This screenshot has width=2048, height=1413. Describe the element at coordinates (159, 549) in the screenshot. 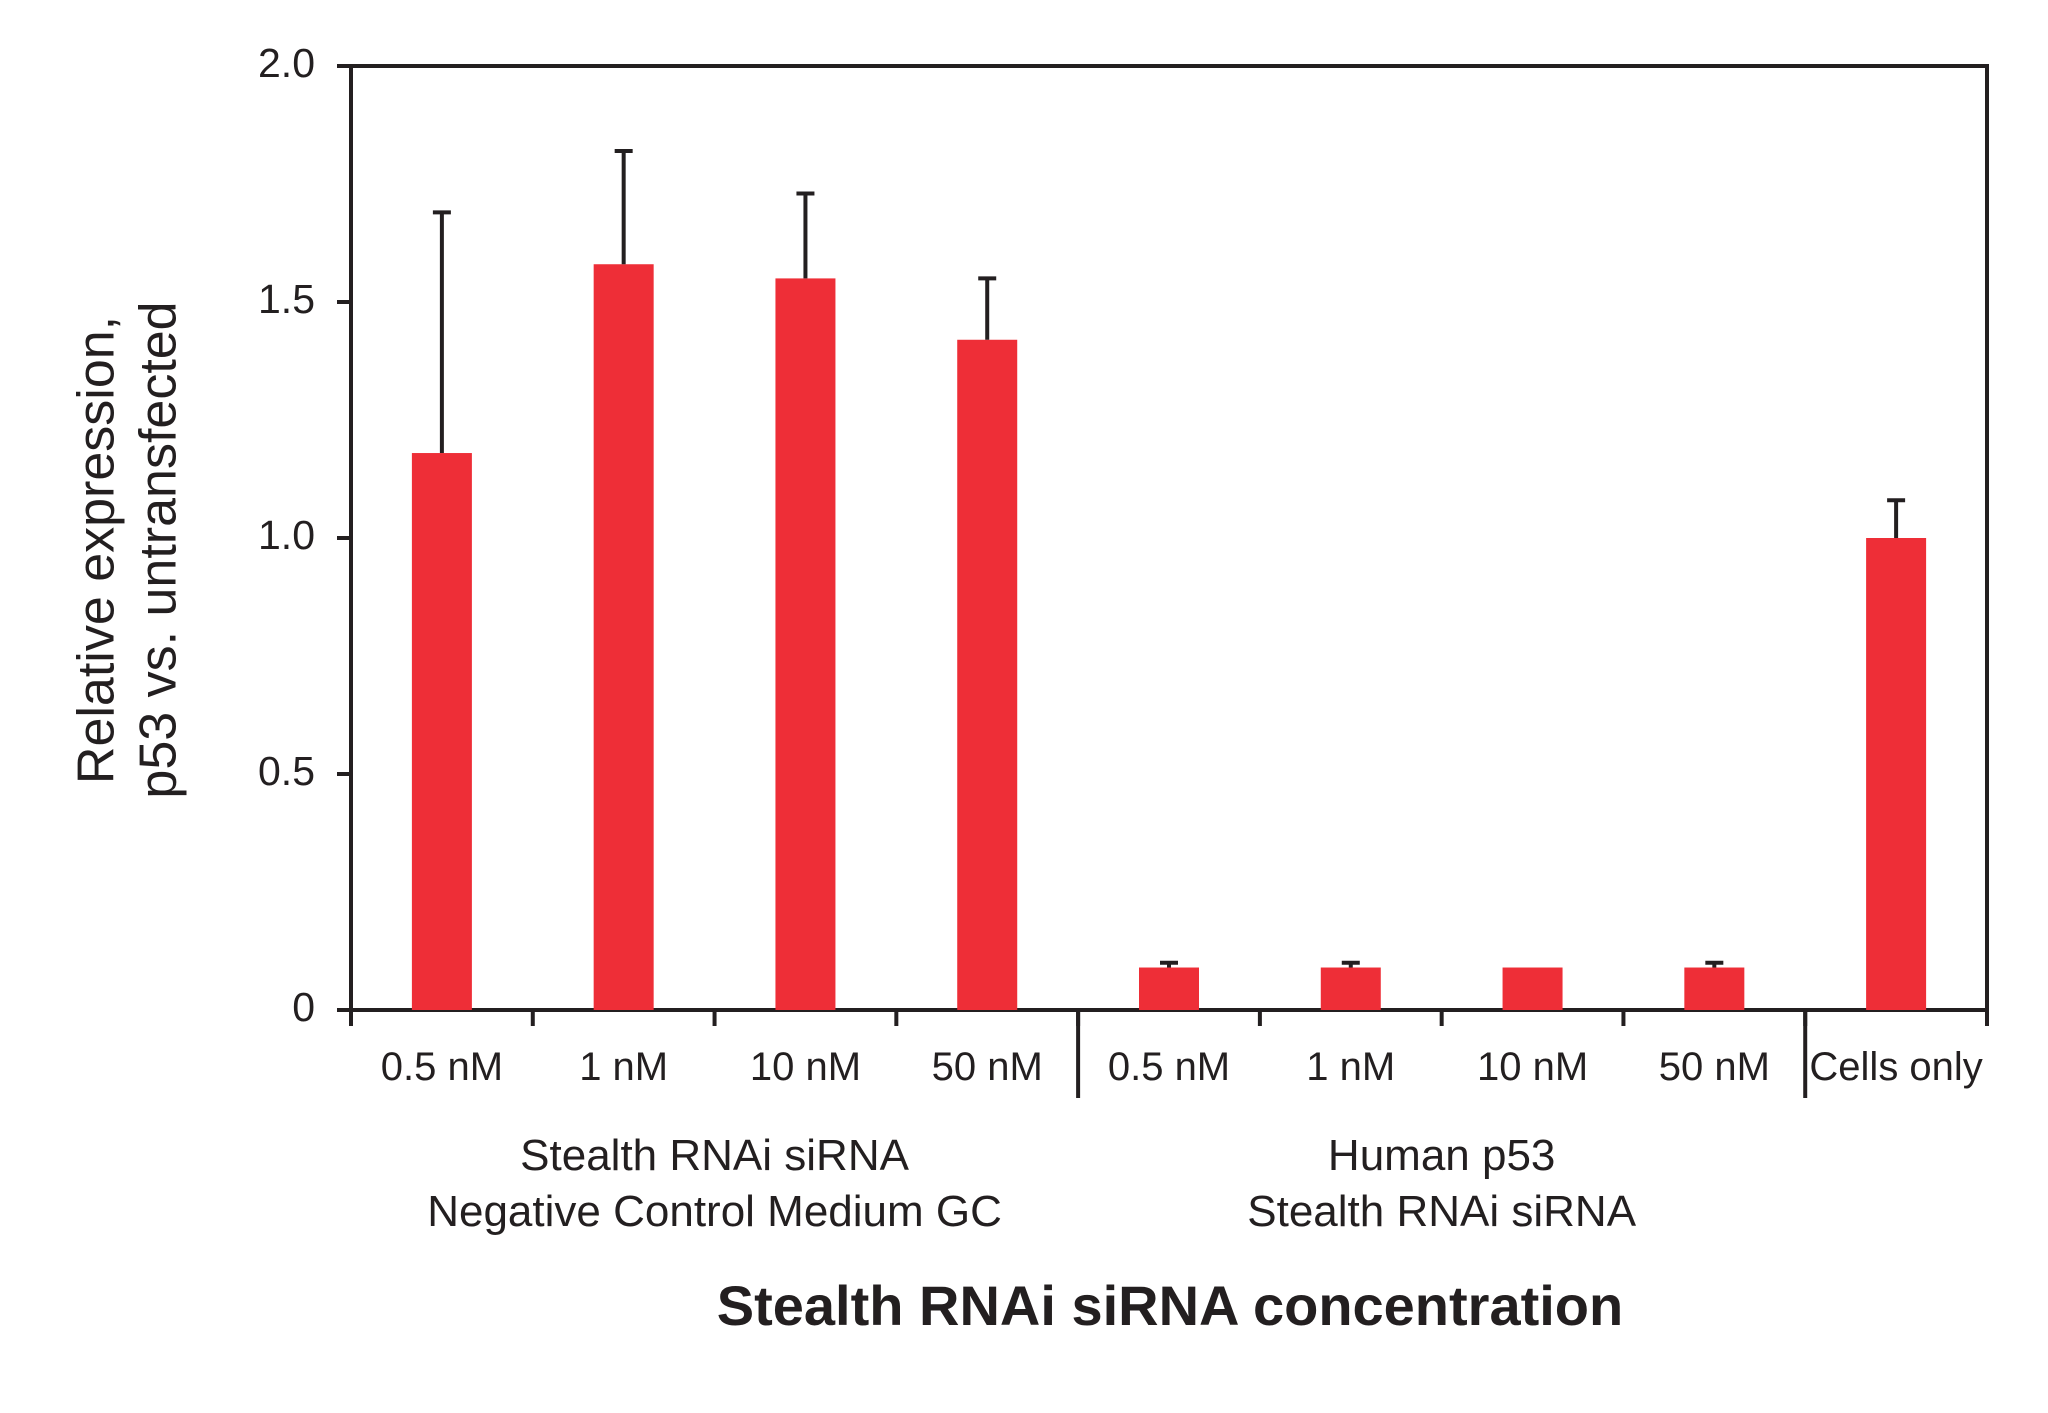

I see `y-axis-title-line-2: p53 vs. untransfected` at that location.